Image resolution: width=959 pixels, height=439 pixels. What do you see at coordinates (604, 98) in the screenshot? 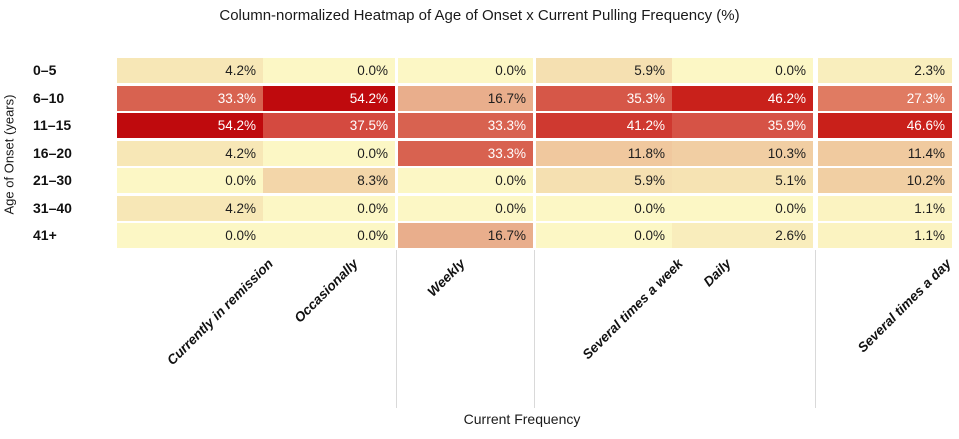
I see `heatmap-cell: 35.3%` at bounding box center [604, 98].